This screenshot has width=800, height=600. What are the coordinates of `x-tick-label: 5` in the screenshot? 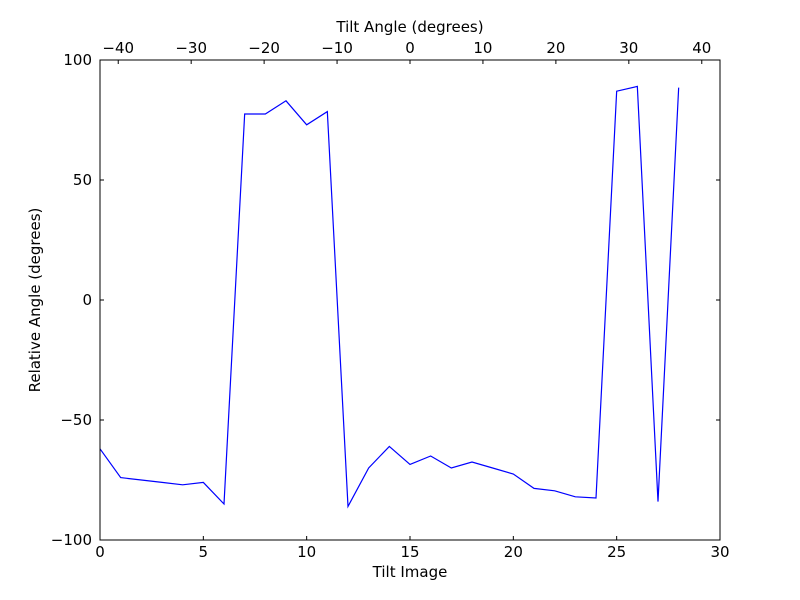 It's located at (204, 552).